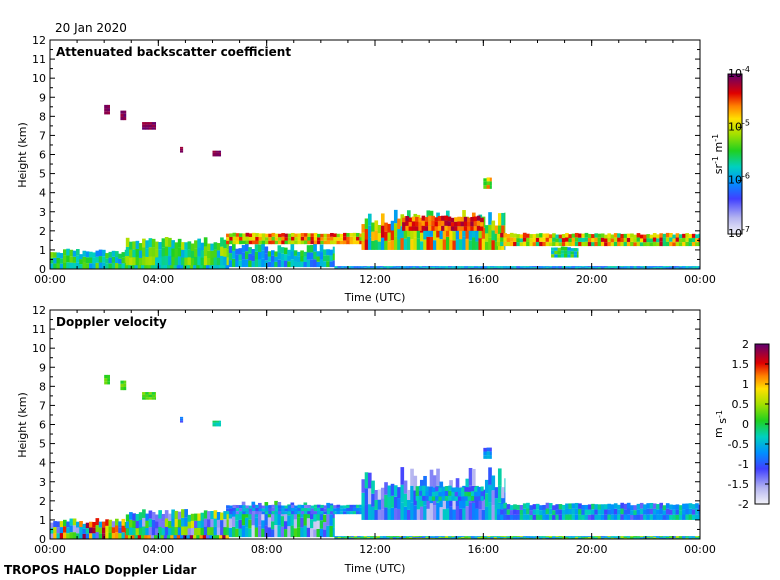 Image resolution: width=780 pixels, height=580 pixels. Describe the element at coordinates (42, 193) in the screenshot. I see `backscatter-y-tick-label: 4` at that location.